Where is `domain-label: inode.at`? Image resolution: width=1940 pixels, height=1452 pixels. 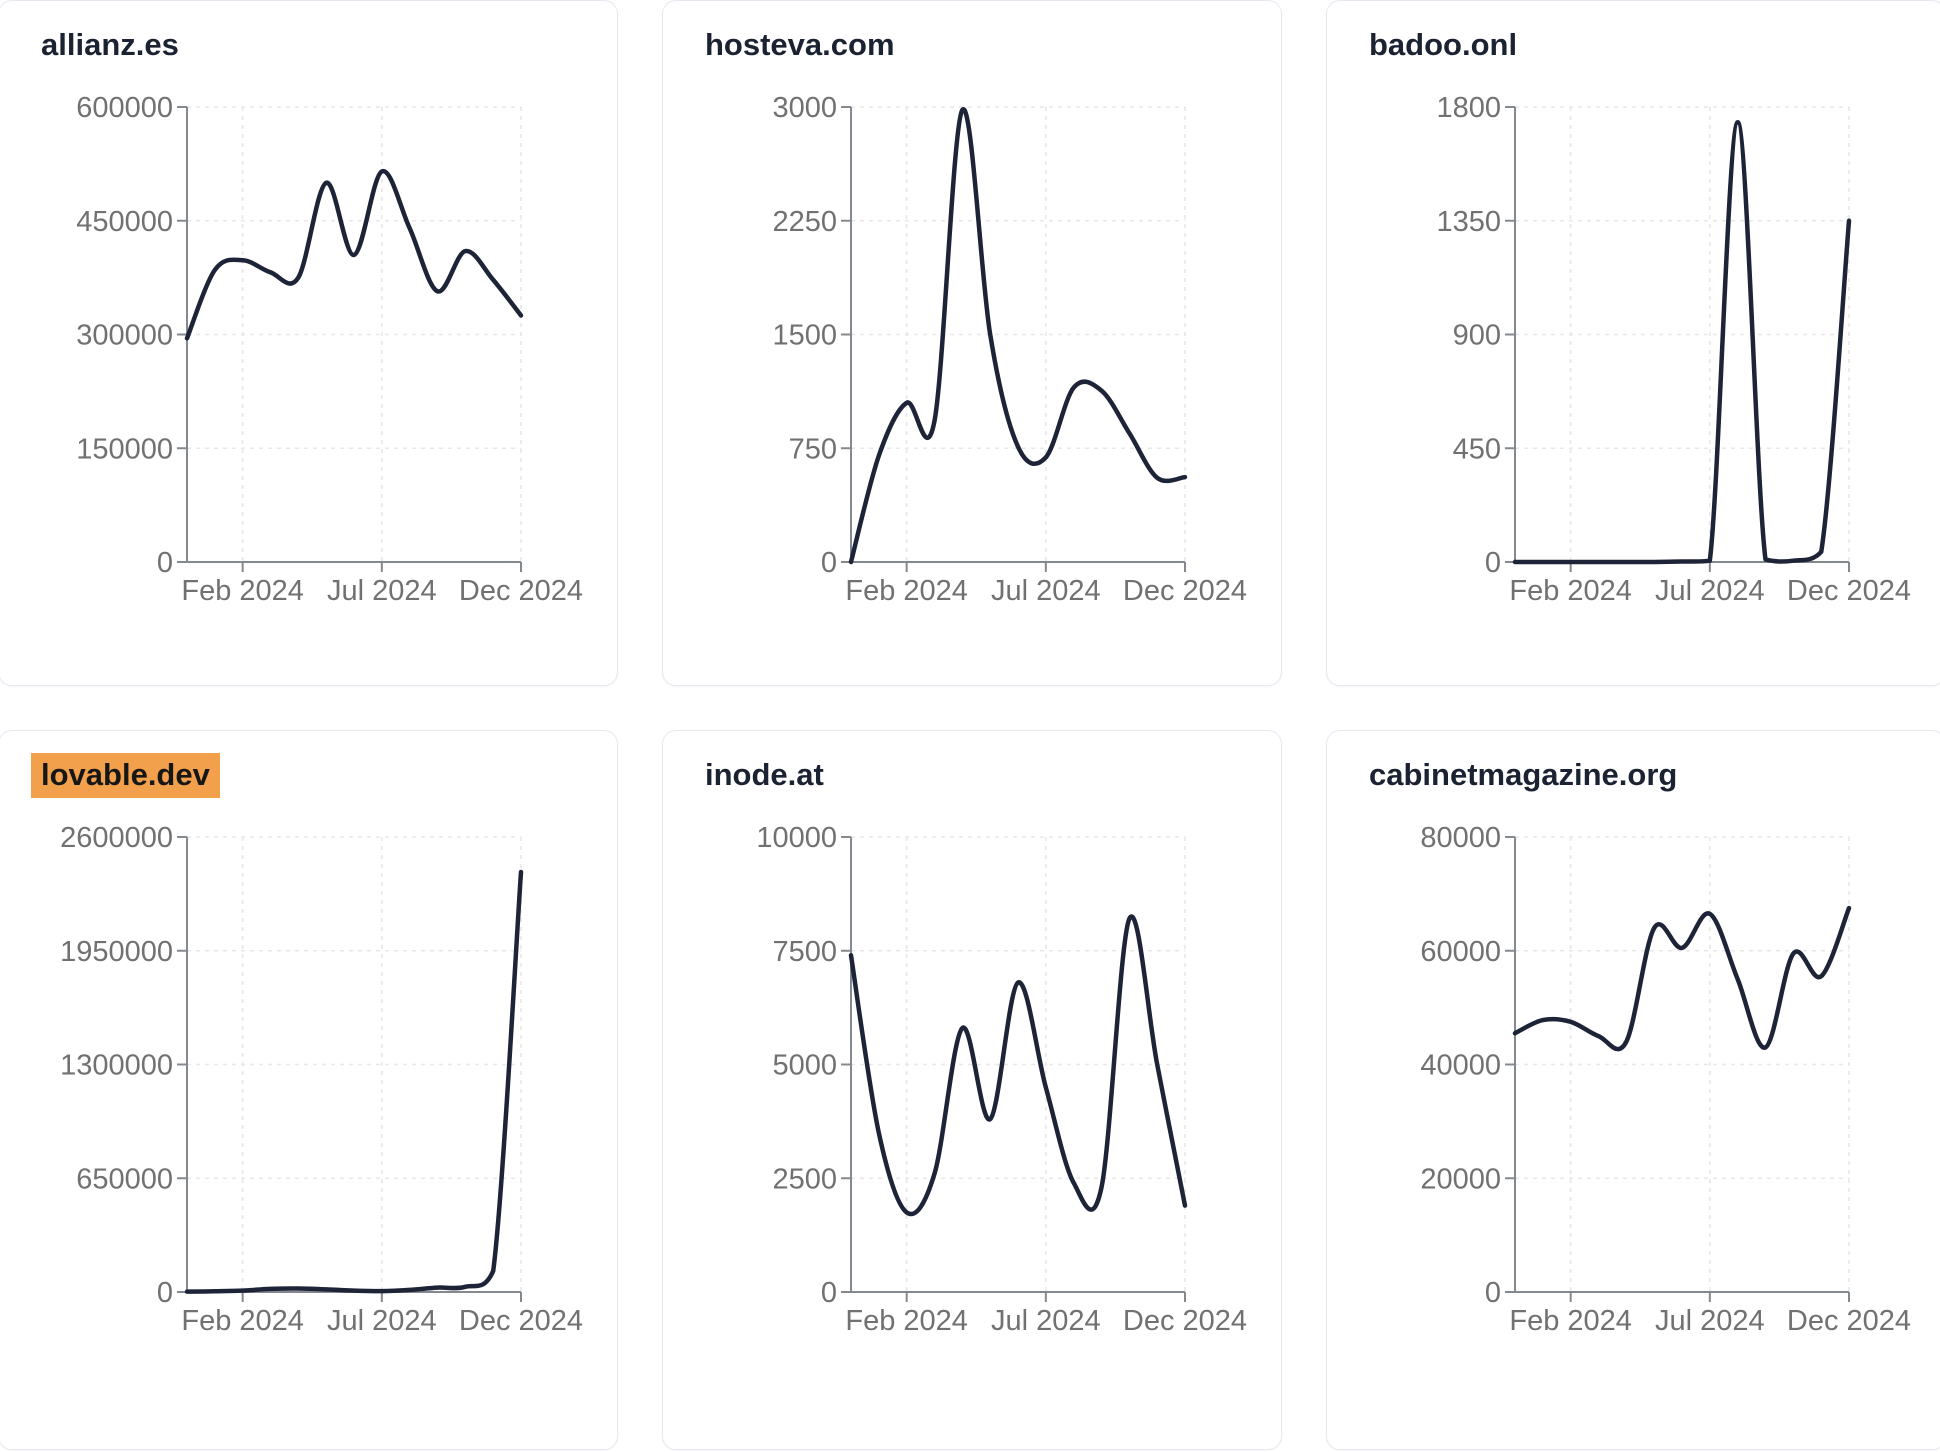 domain-label: inode.at is located at coordinates (764, 774).